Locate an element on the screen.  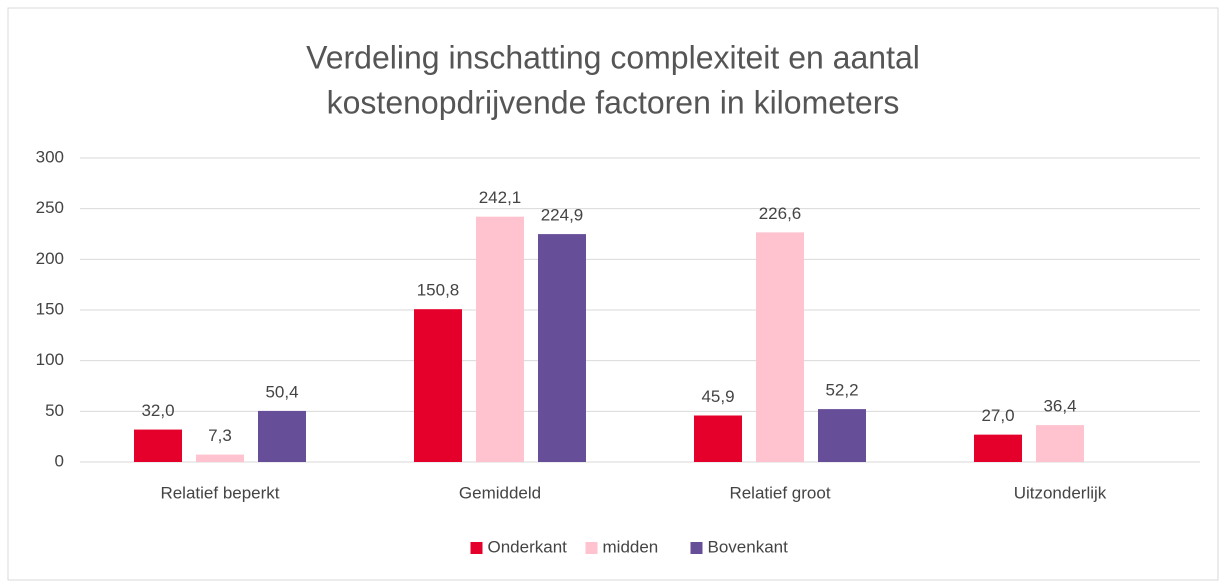
data-label: 36,4 is located at coordinates (1059, 406).